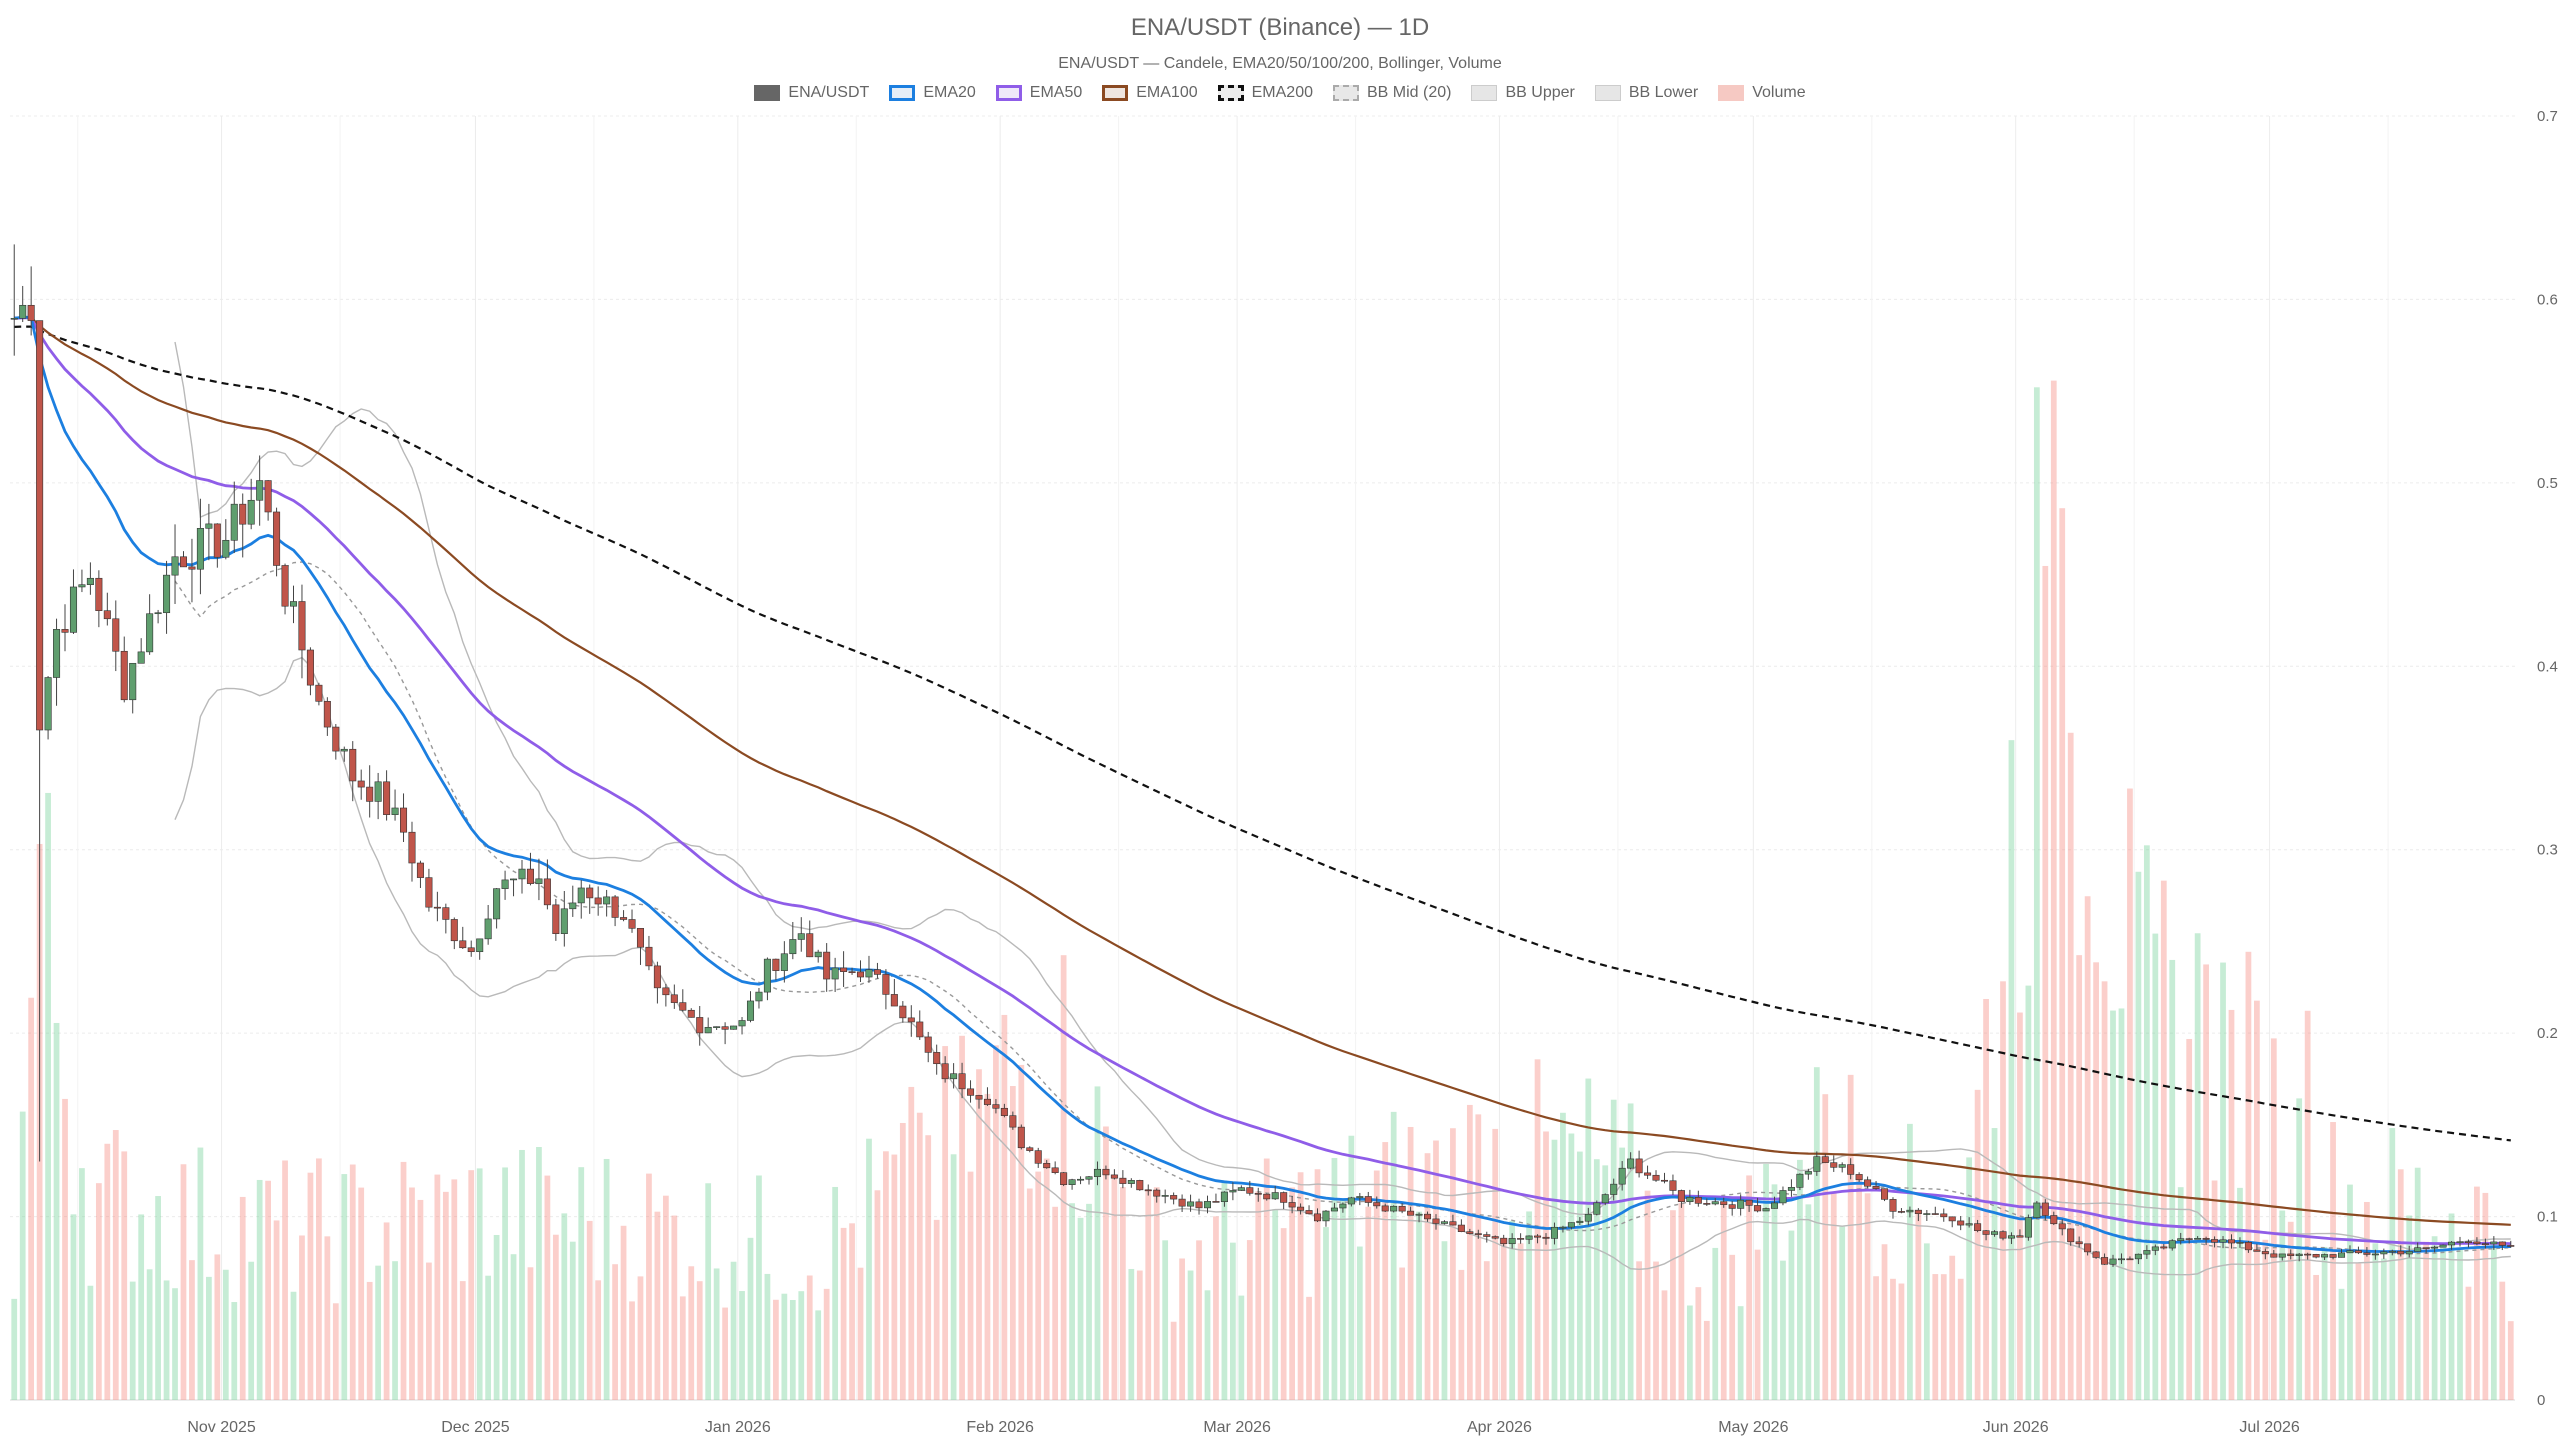  Describe the element at coordinates (1150, 93) in the screenshot. I see `legend-item-ema100: EMA100` at that location.